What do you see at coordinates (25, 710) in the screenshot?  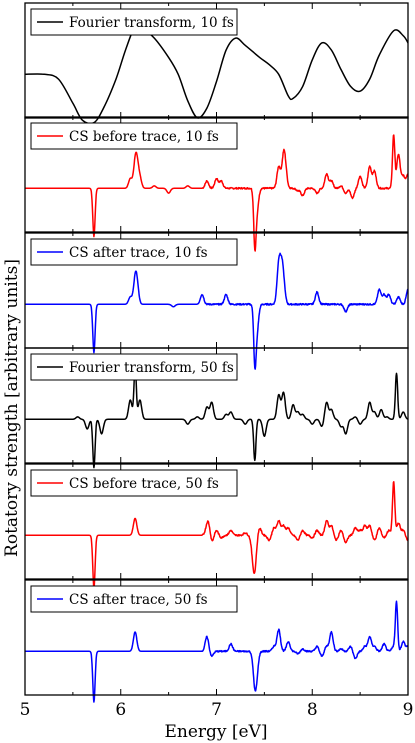 I see `x-tick-label: 5` at bounding box center [25, 710].